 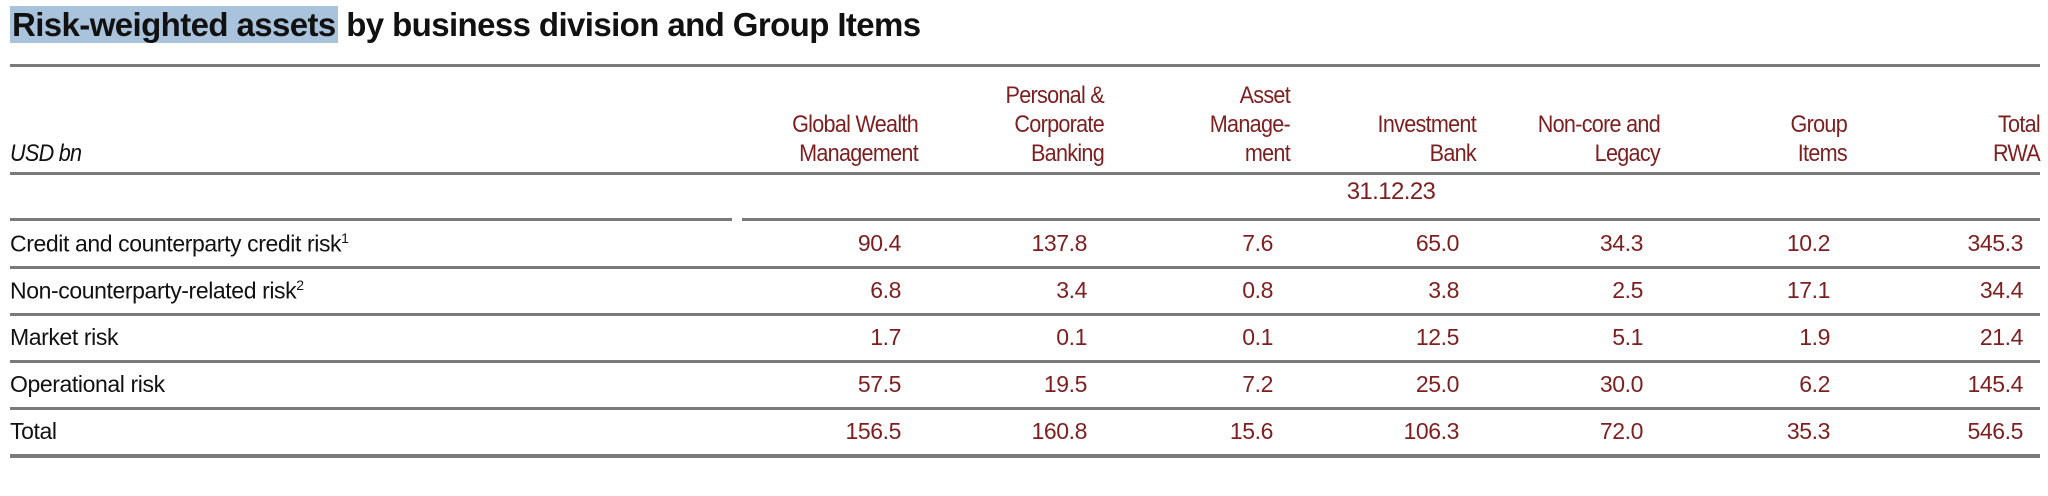 What do you see at coordinates (1627, 337) in the screenshot?
I see `table-cell: 5.1` at bounding box center [1627, 337].